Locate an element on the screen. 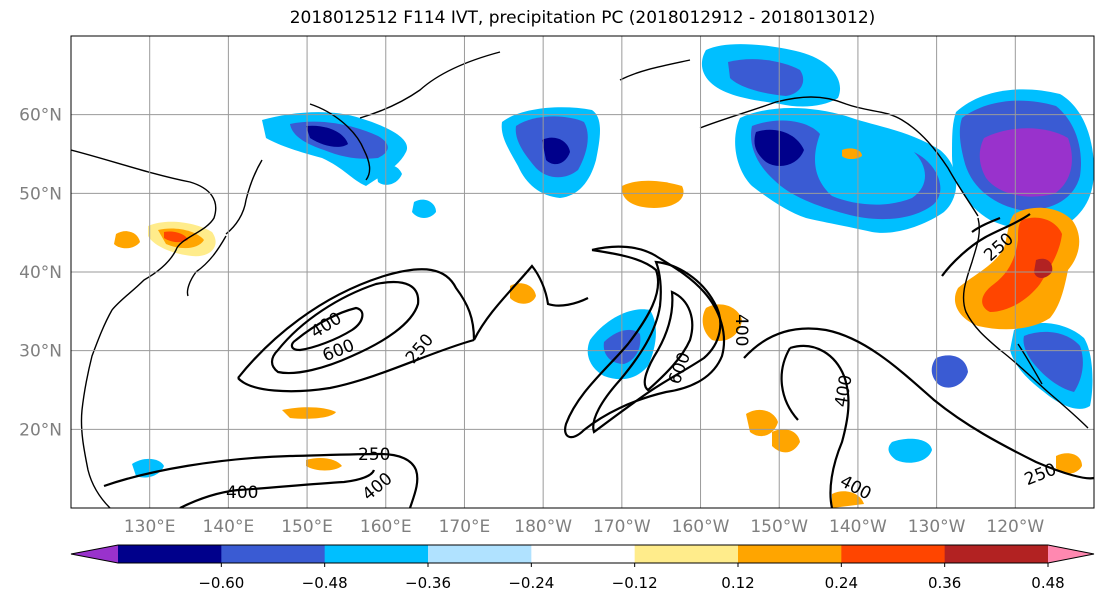 The image size is (1105, 601). colorbar-tick-label: −0.24 is located at coordinates (531, 583).